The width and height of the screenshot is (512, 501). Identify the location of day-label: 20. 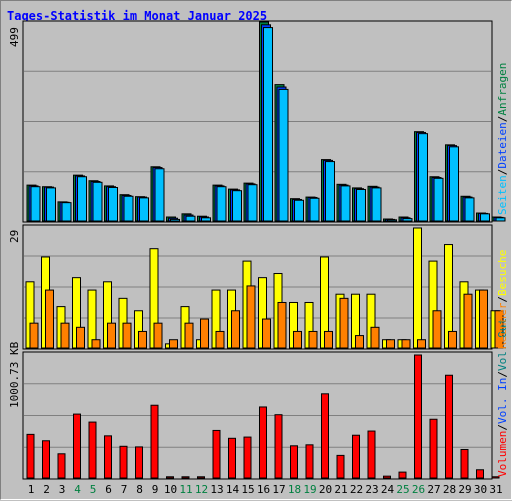
(325, 489).